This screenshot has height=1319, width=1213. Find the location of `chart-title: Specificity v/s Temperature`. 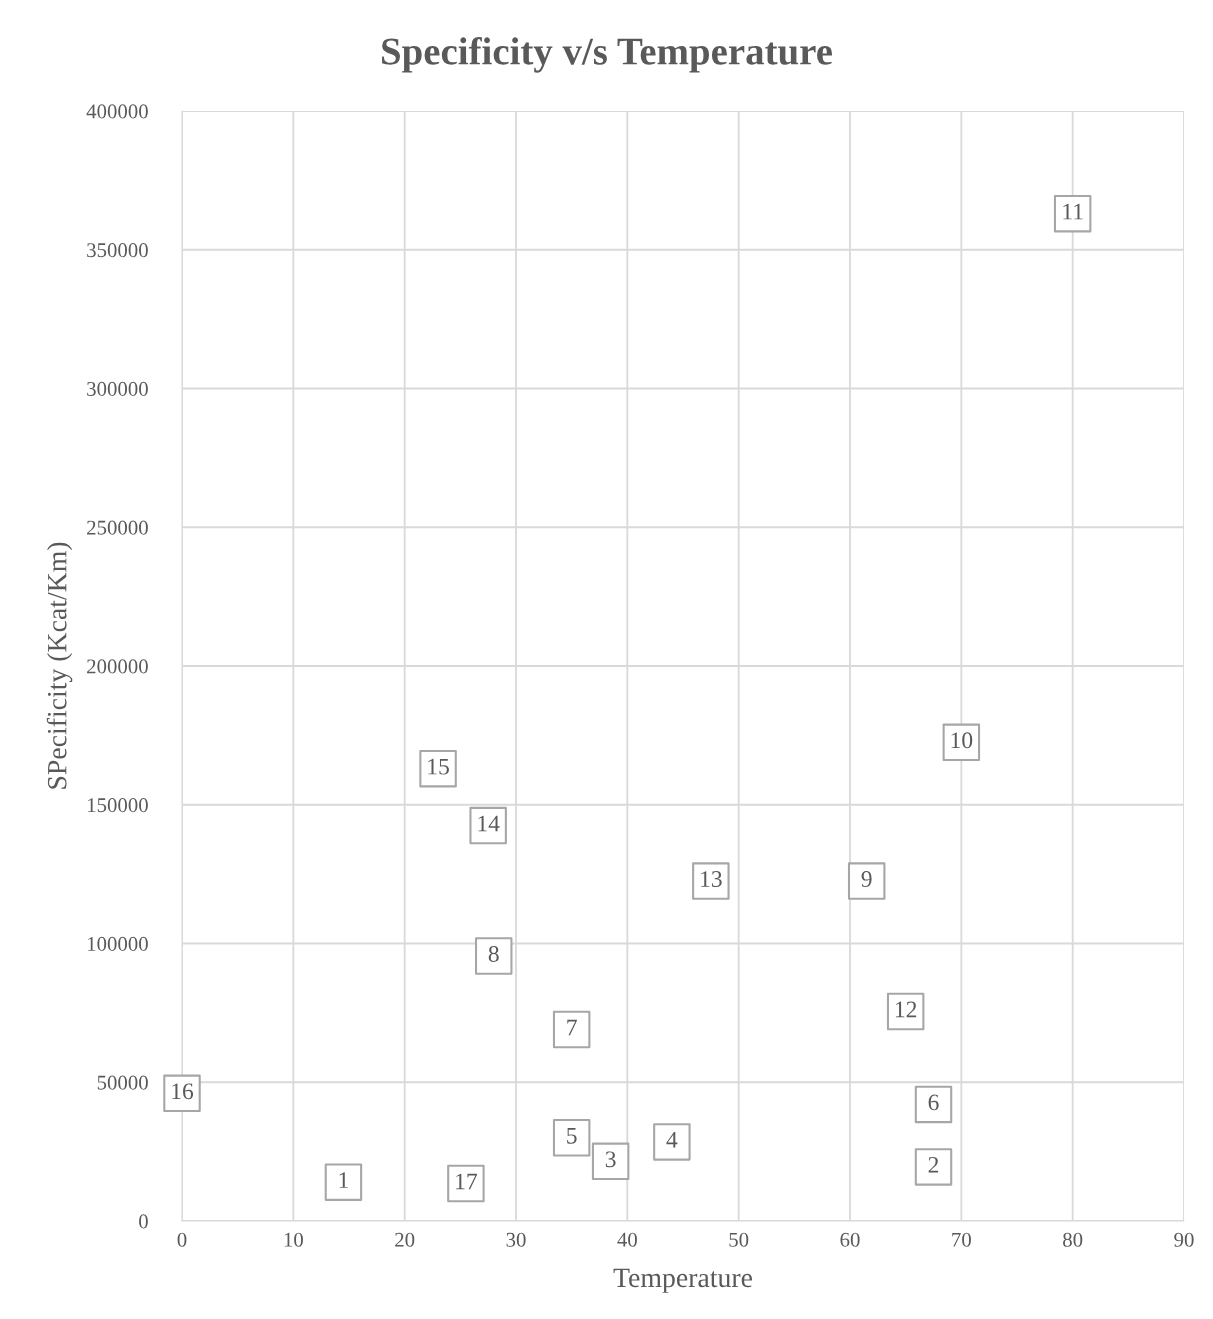

chart-title: Specificity v/s Temperature is located at coordinates (607, 54).